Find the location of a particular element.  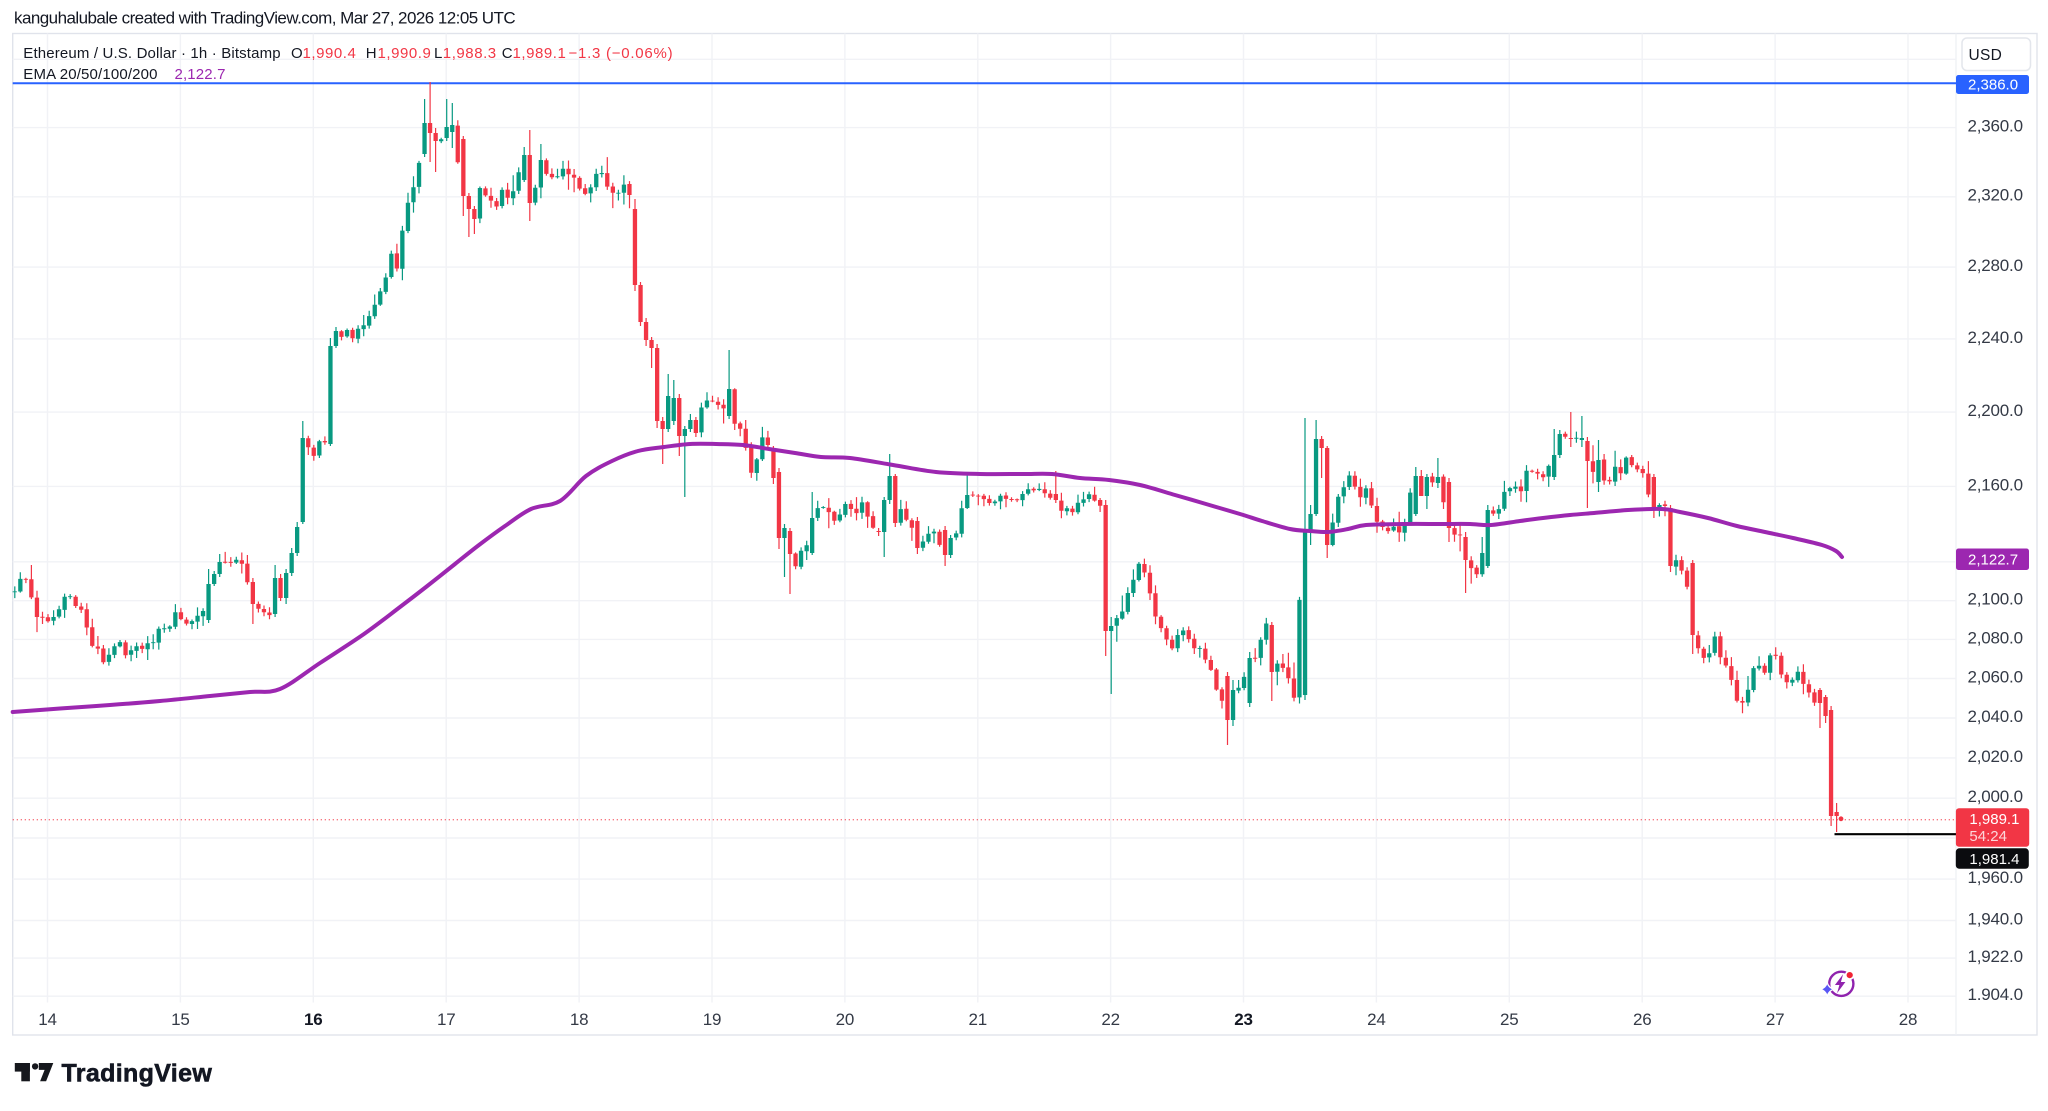

svg-text: 1,922.0 is located at coordinates (1995, 956).